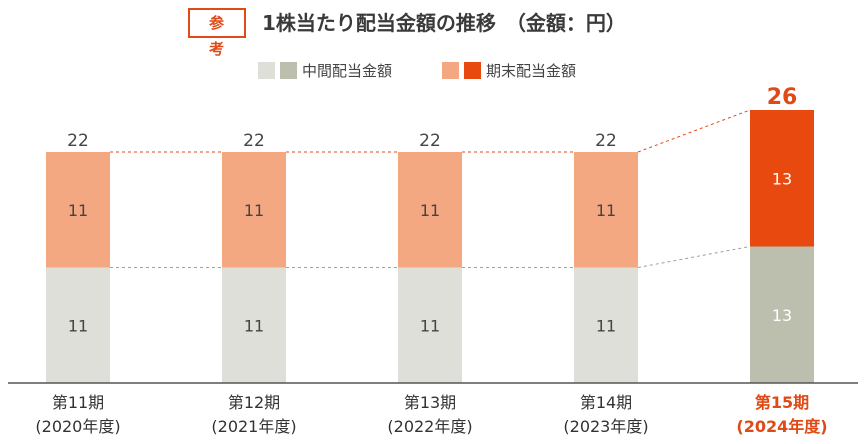 The width and height of the screenshot is (868, 444). I want to click on x-tick-label-period-1: 第11期, so click(78, 402).